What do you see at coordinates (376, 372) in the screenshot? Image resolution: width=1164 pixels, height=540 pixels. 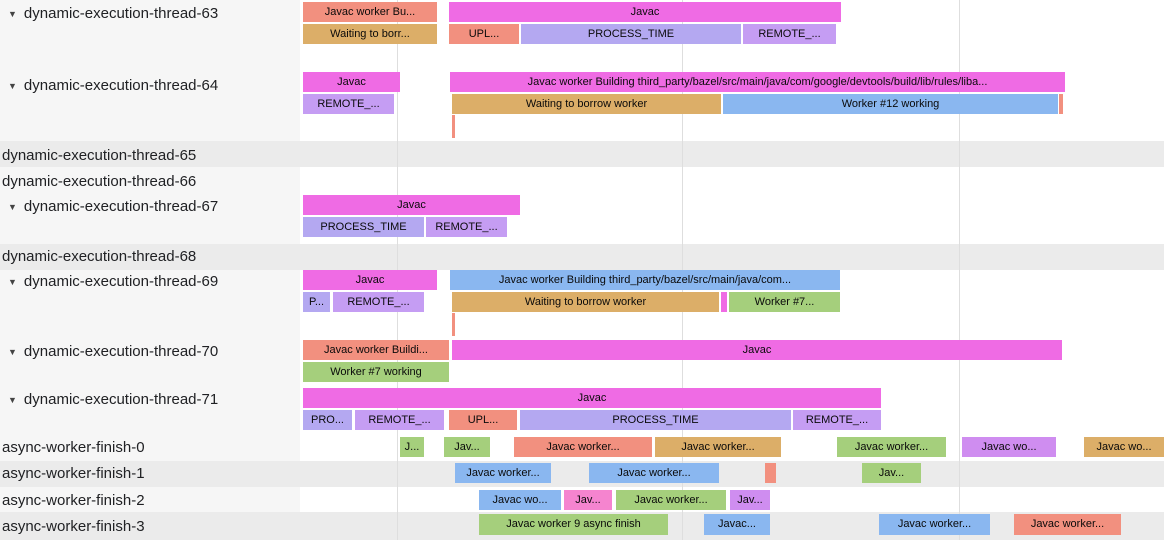 I see `trace-event-bar: Worker #7 working` at bounding box center [376, 372].